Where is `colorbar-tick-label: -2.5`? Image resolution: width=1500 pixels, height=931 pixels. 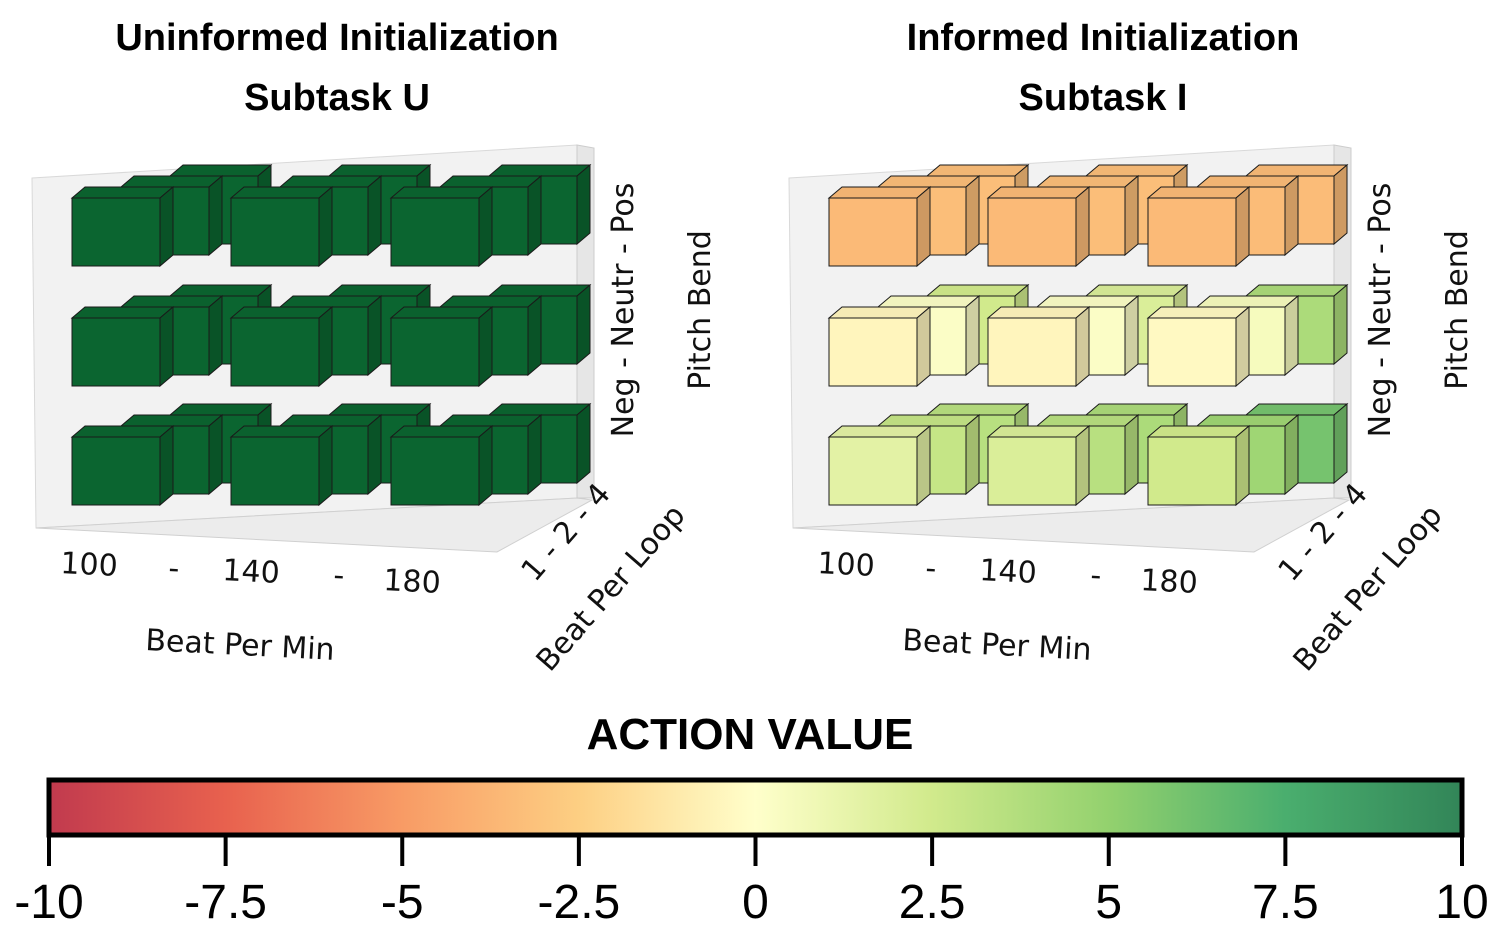 colorbar-tick-label: -2.5 is located at coordinates (579, 902).